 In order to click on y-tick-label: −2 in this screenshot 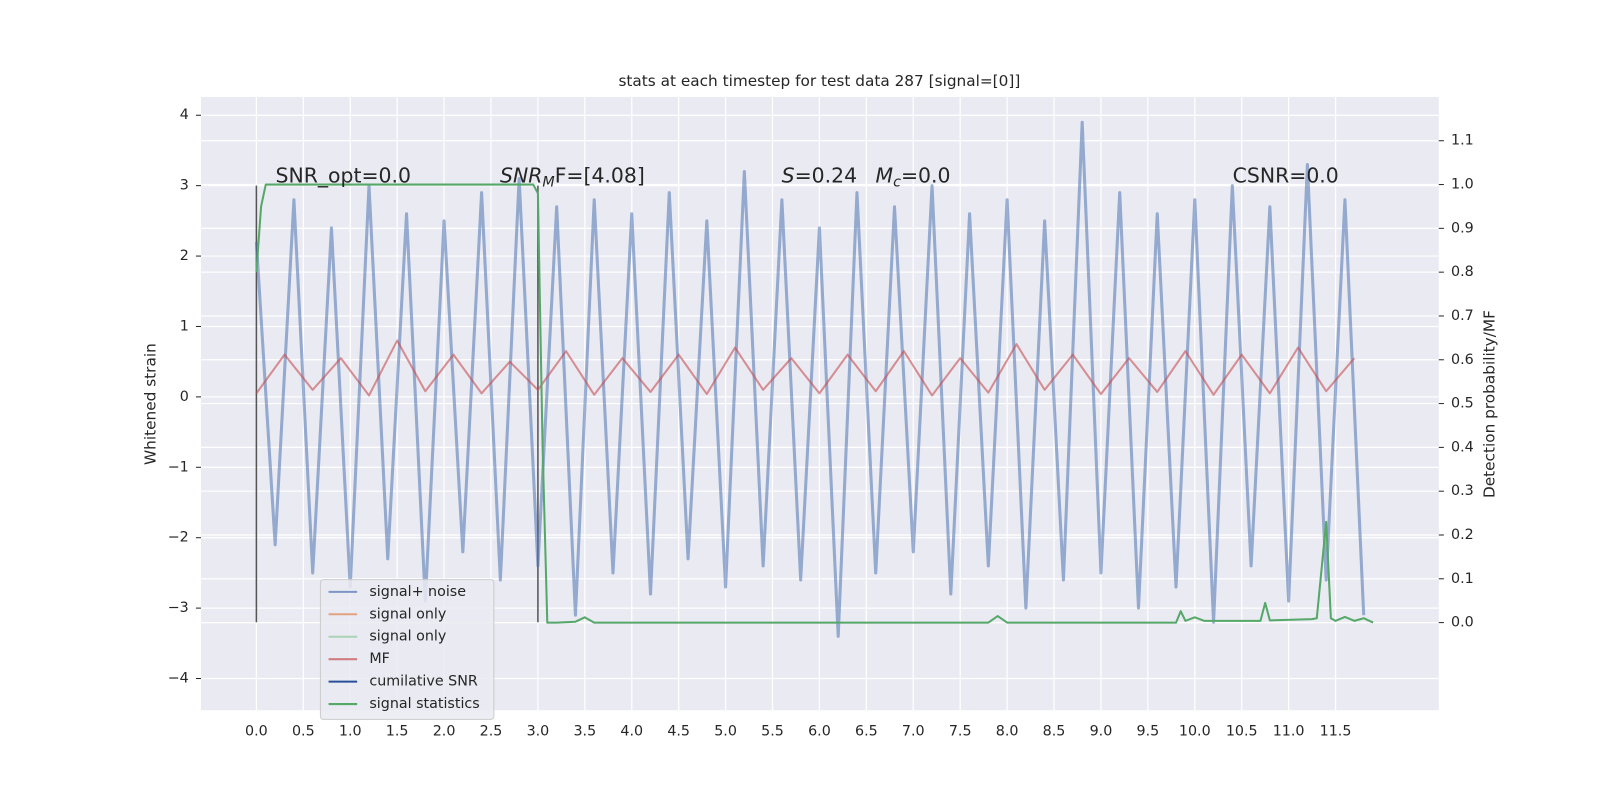, I will do `click(178, 538)`.